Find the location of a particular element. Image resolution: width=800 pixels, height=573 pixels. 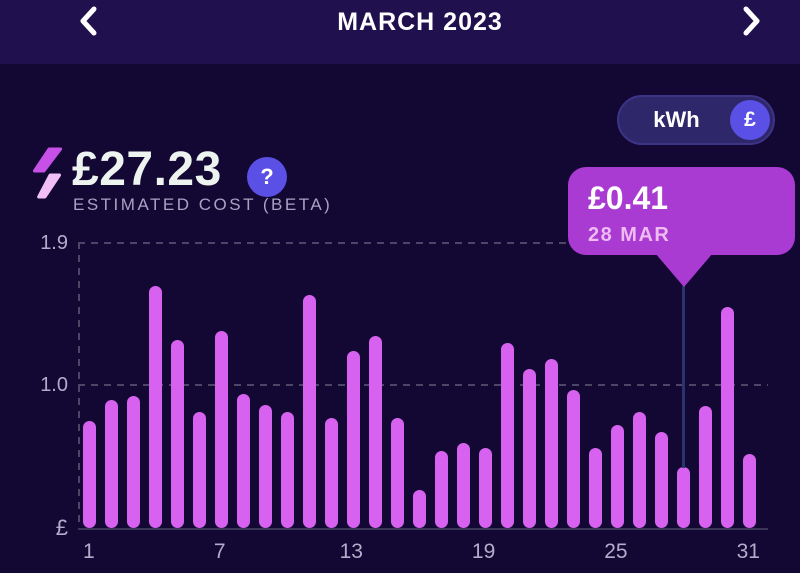

chevron-right-icon is located at coordinates (751, 22).